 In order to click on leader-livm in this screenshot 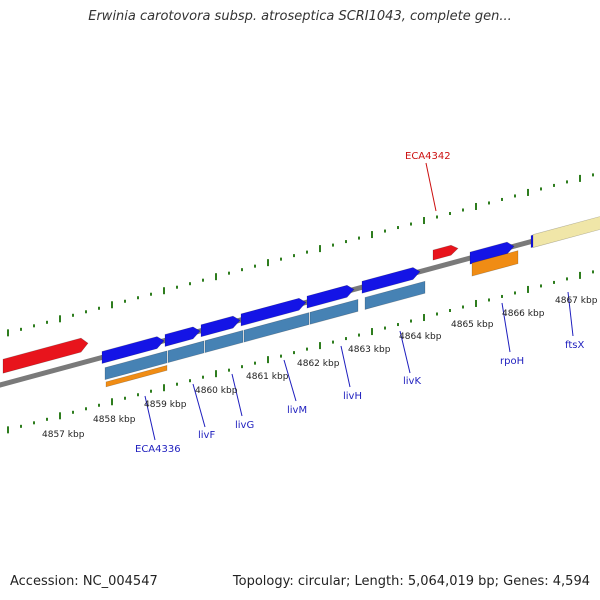, I will do `click(290, 380)`.